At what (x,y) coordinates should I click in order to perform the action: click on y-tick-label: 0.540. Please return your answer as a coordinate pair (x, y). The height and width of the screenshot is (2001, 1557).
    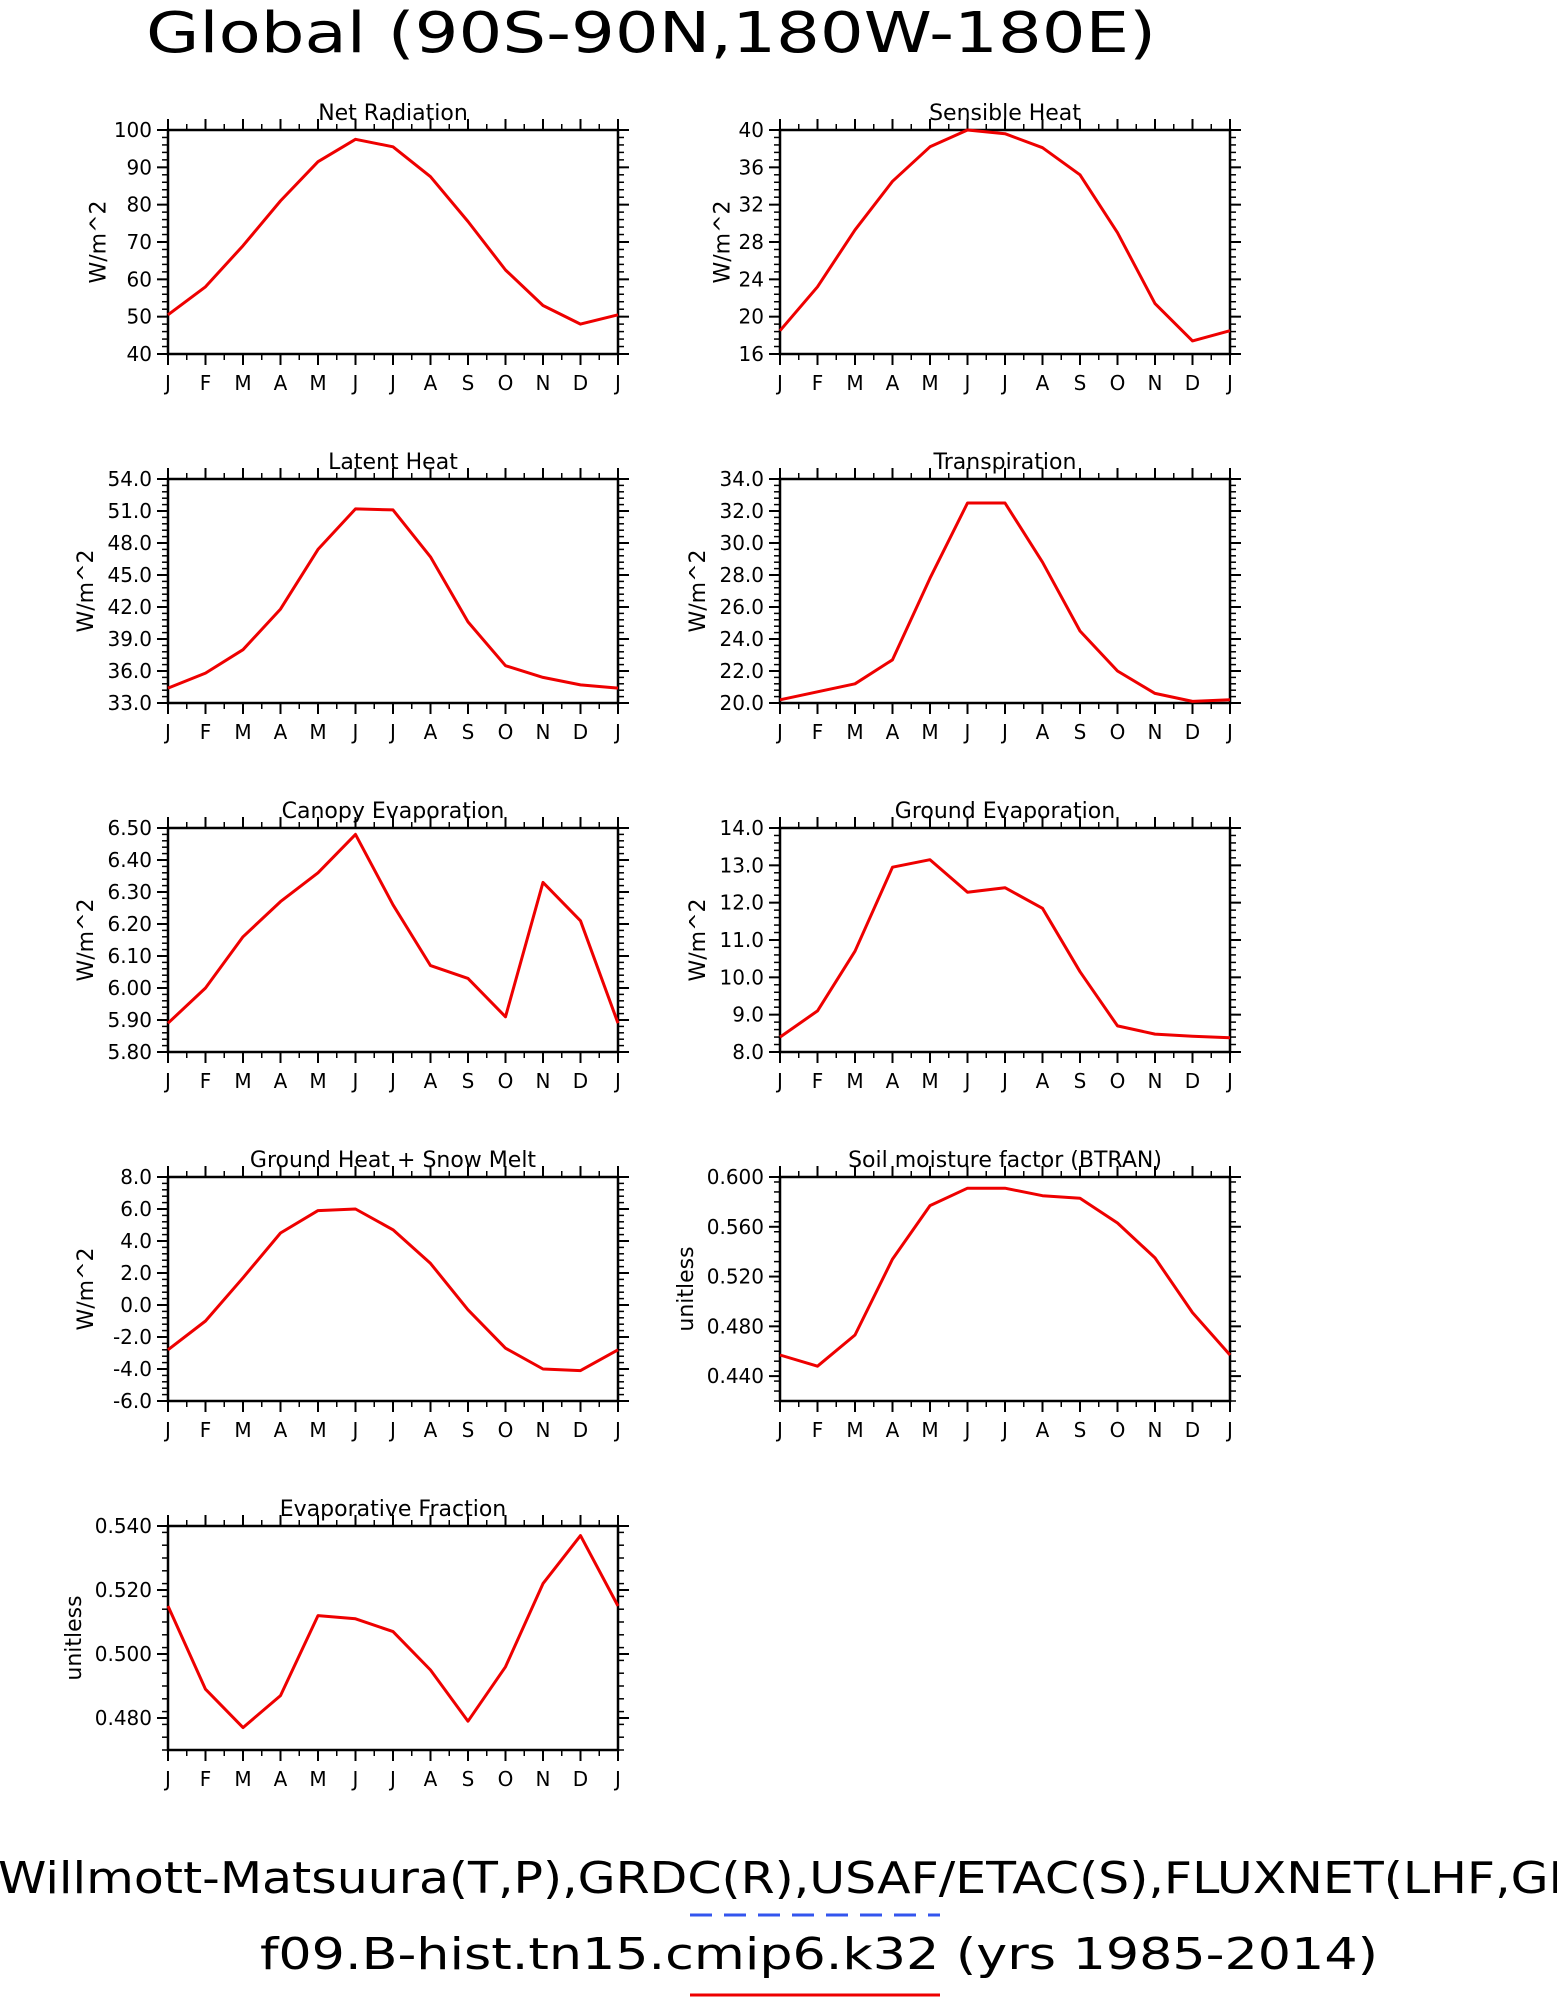
    Looking at the image, I should click on (123, 1526).